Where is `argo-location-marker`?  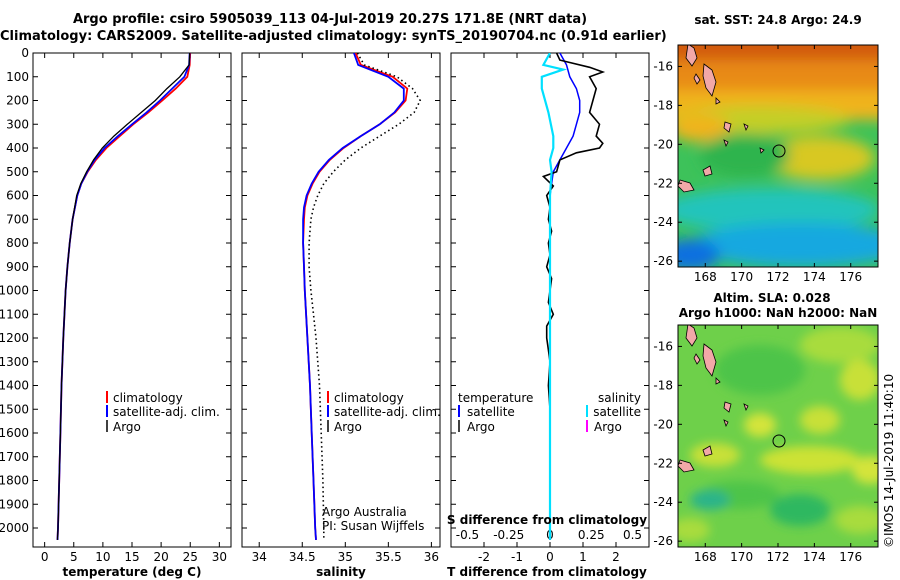
argo-location-marker is located at coordinates (779, 151).